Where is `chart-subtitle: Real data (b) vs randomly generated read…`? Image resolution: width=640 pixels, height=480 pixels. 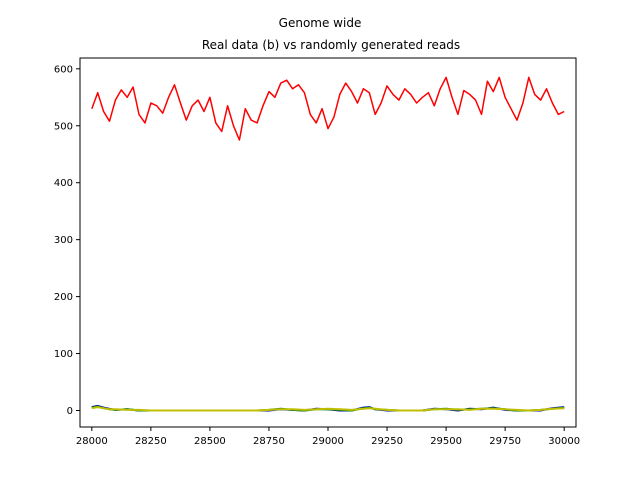
chart-subtitle: Real data (b) vs randomly generated read… is located at coordinates (331, 45).